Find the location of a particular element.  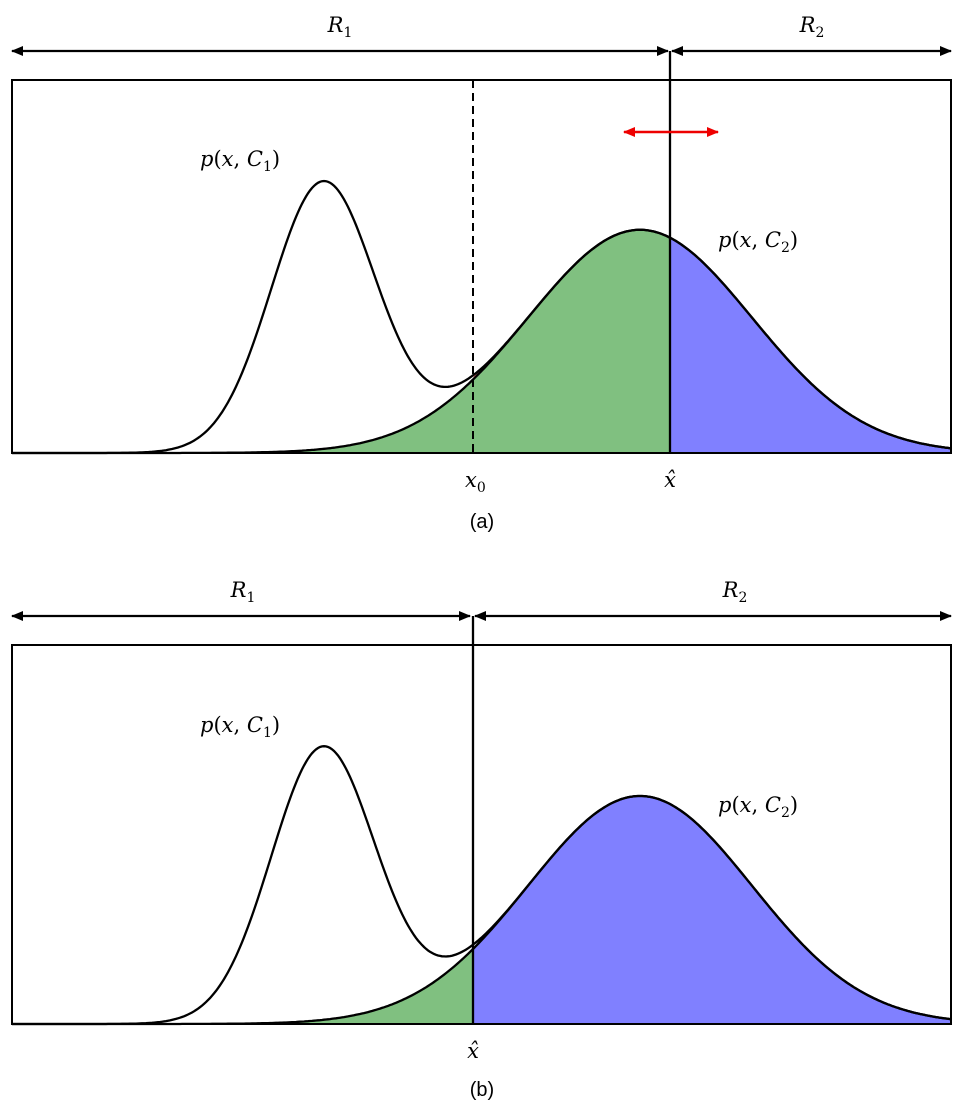

caption-b: (b) is located at coordinates (482, 1090).